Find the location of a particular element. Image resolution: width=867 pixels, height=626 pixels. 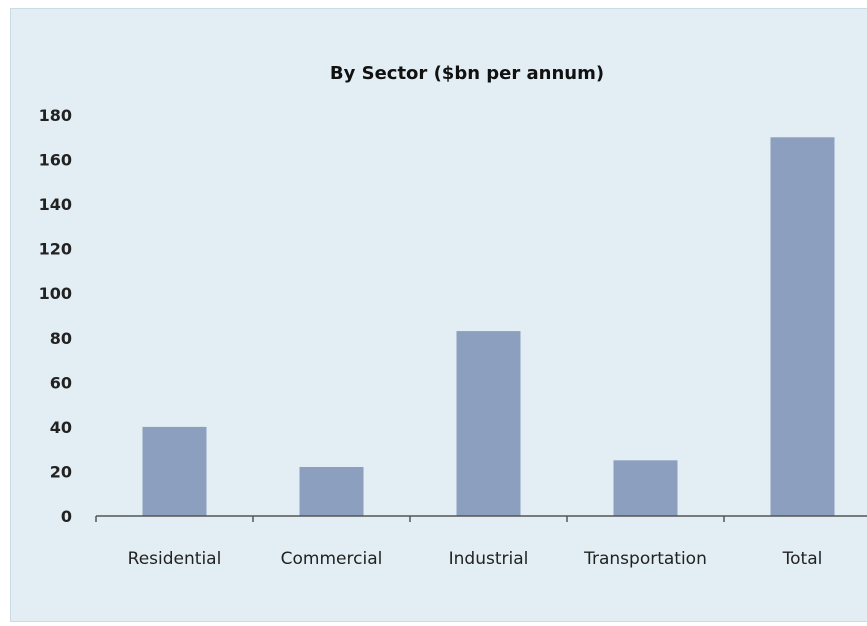

y-tick-label: 140 is located at coordinates (55, 204).